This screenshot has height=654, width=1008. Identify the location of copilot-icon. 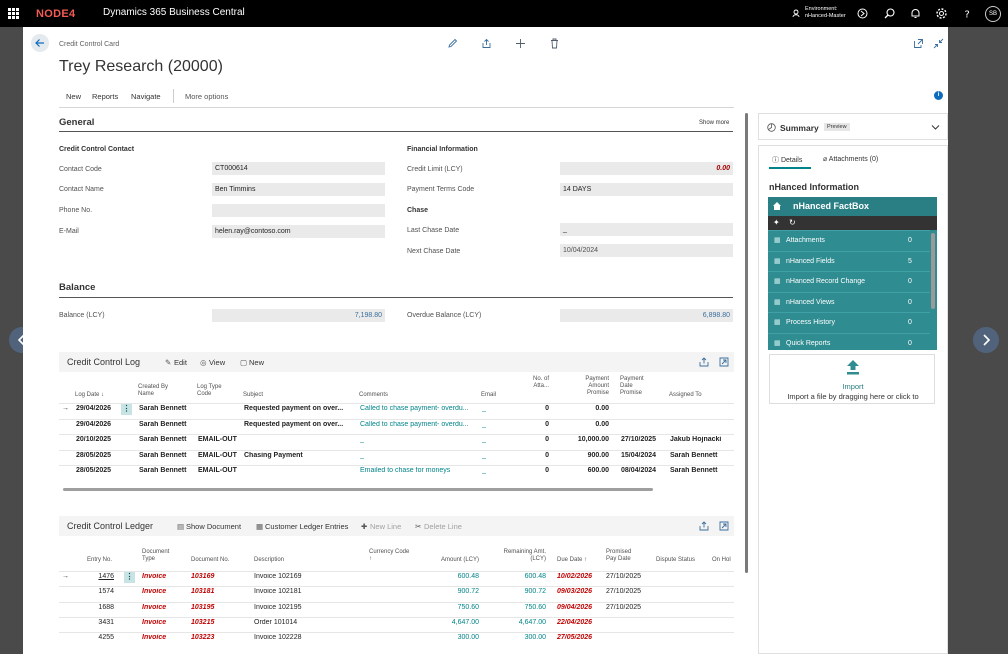
(862, 13).